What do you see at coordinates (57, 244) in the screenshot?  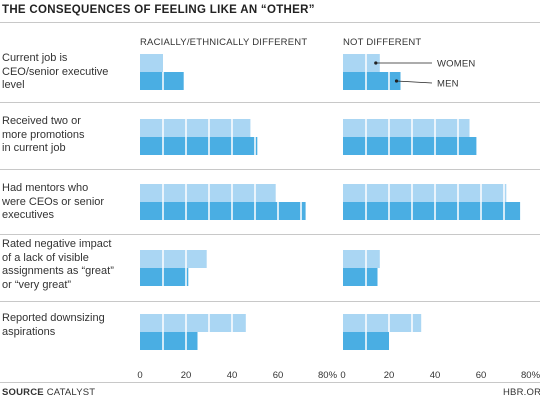 I see `row-label-line: Rated negative impact` at bounding box center [57, 244].